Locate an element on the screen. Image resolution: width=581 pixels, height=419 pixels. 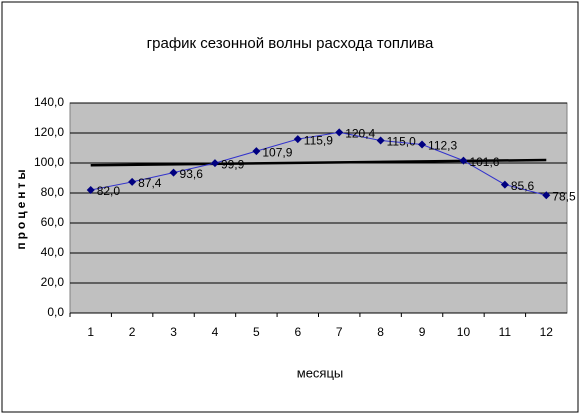
y-tick-label: 0,0 is located at coordinates (55, 312).